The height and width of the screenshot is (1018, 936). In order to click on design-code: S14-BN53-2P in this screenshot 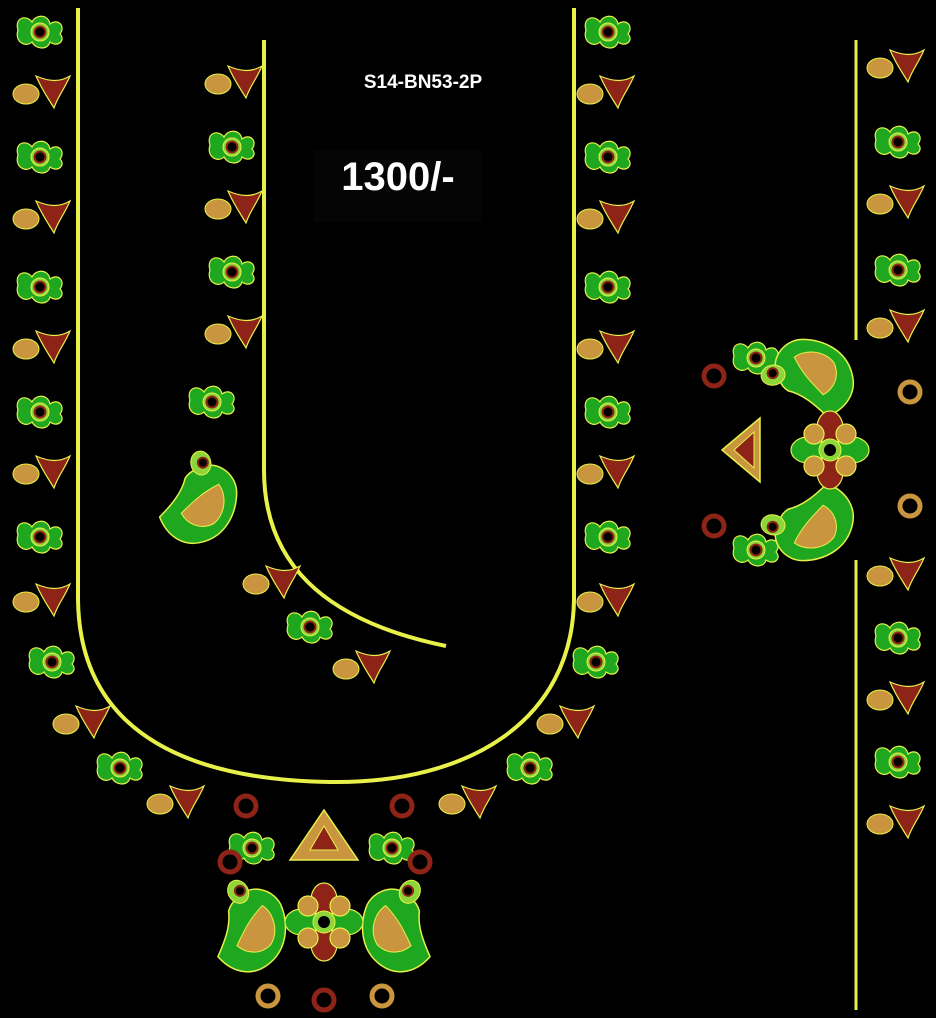, I will do `click(423, 83)`.